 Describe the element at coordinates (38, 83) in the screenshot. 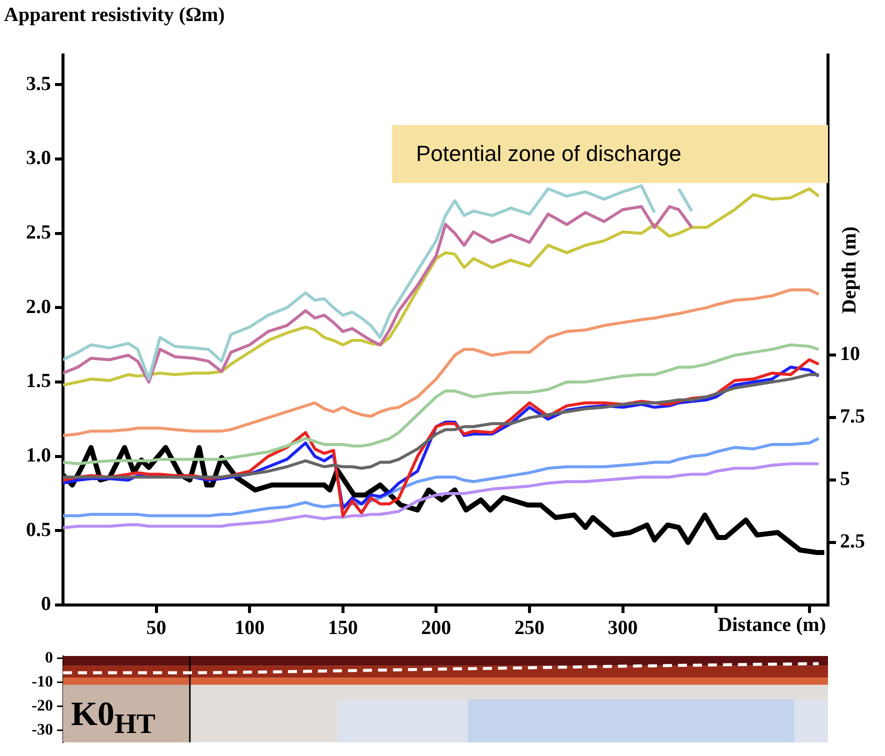

I see `y-tick-label: 3.5` at that location.